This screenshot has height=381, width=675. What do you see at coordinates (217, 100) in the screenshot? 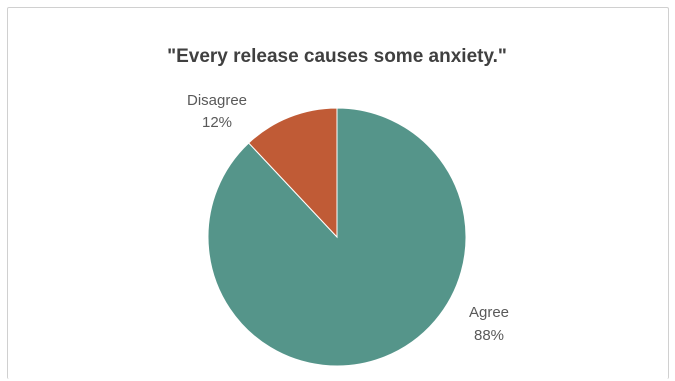
I see `slice-label-disagree-category: Disagree` at bounding box center [217, 100].